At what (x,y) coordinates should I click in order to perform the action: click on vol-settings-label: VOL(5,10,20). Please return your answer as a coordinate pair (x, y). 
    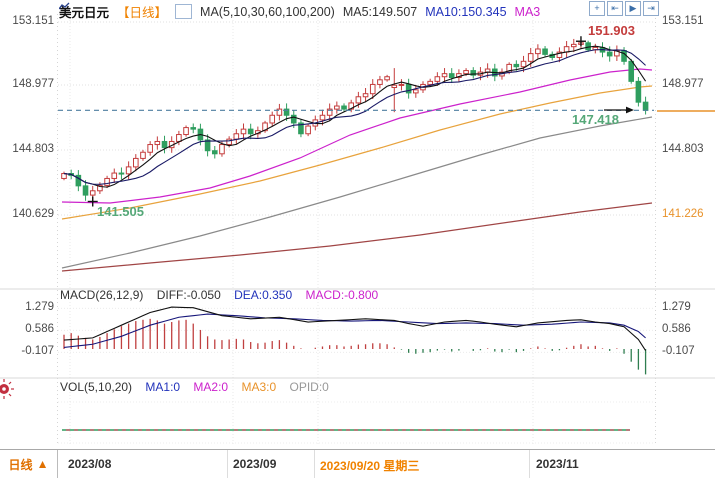
    Looking at the image, I should click on (96, 387).